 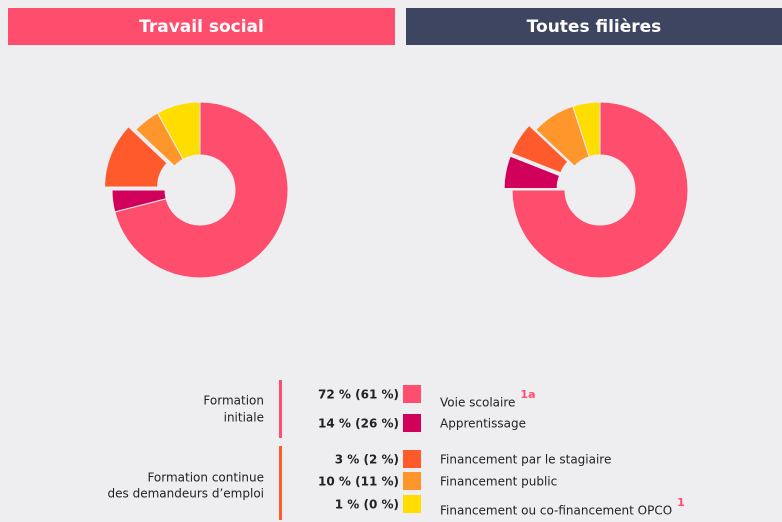 I want to click on legend-label: Financement par le stagiaire, so click(x=525, y=460).